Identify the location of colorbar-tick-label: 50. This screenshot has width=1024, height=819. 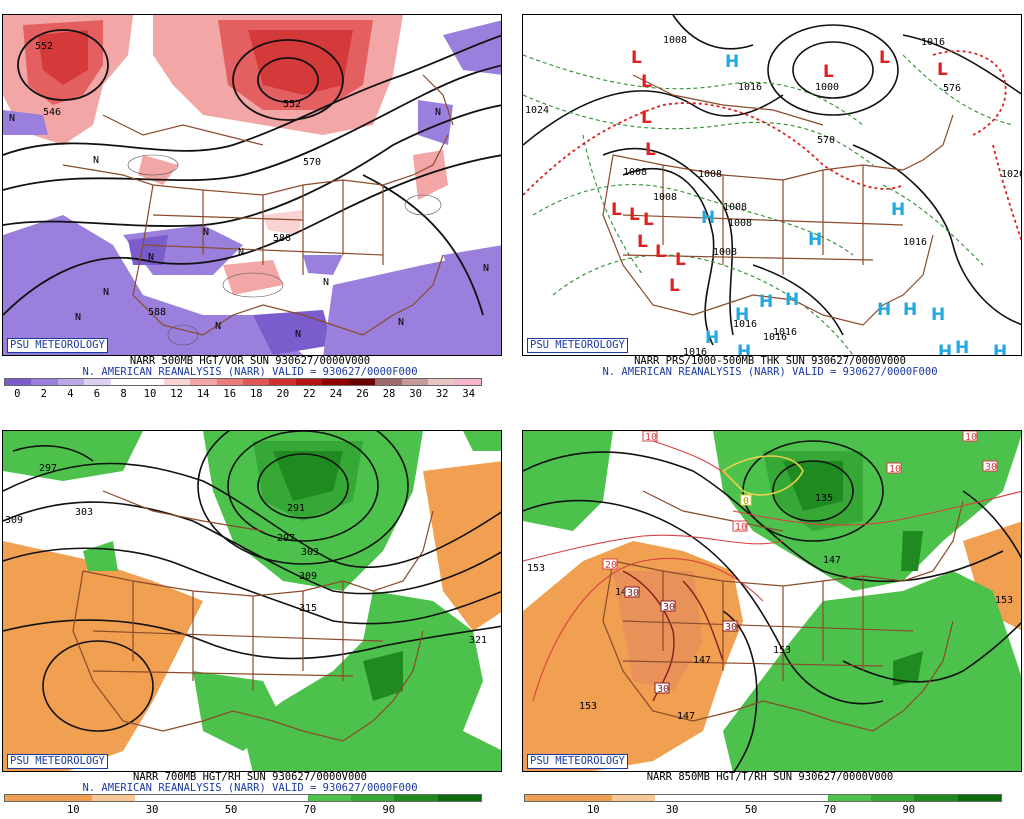
(751, 810).